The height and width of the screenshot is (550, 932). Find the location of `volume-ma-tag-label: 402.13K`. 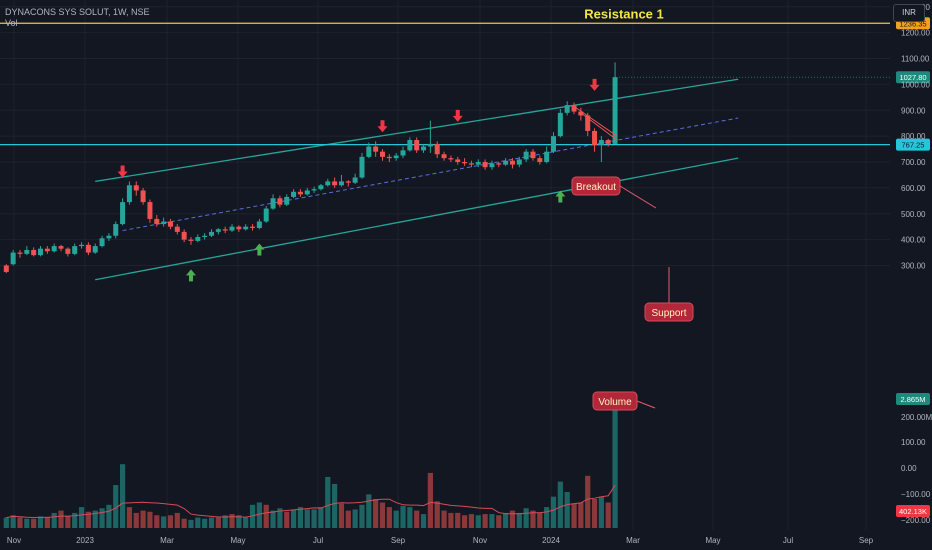

volume-ma-tag-label: 402.13K is located at coordinates (913, 511).